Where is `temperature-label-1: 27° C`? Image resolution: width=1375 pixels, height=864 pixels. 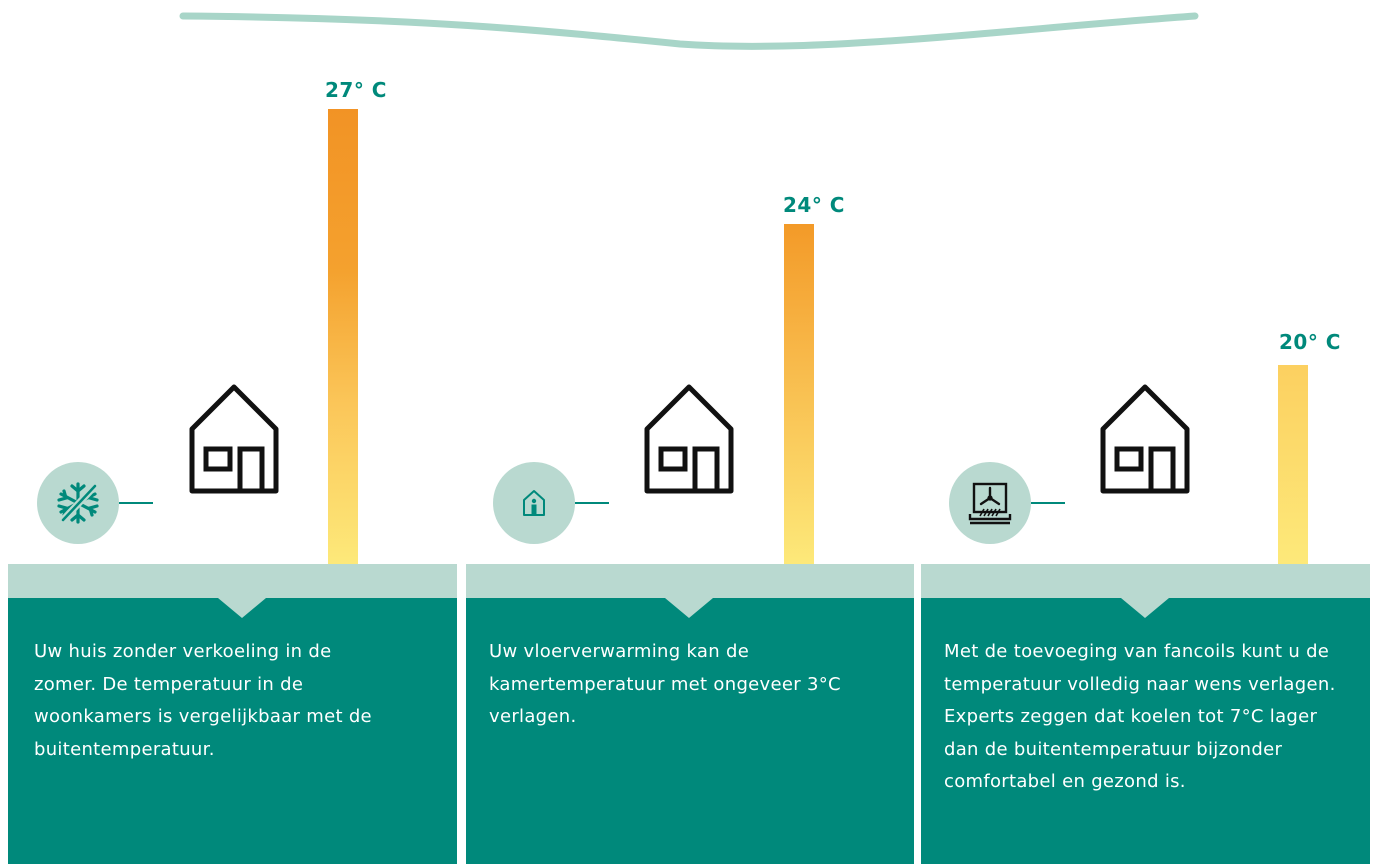 temperature-label-1: 27° C is located at coordinates (356, 90).